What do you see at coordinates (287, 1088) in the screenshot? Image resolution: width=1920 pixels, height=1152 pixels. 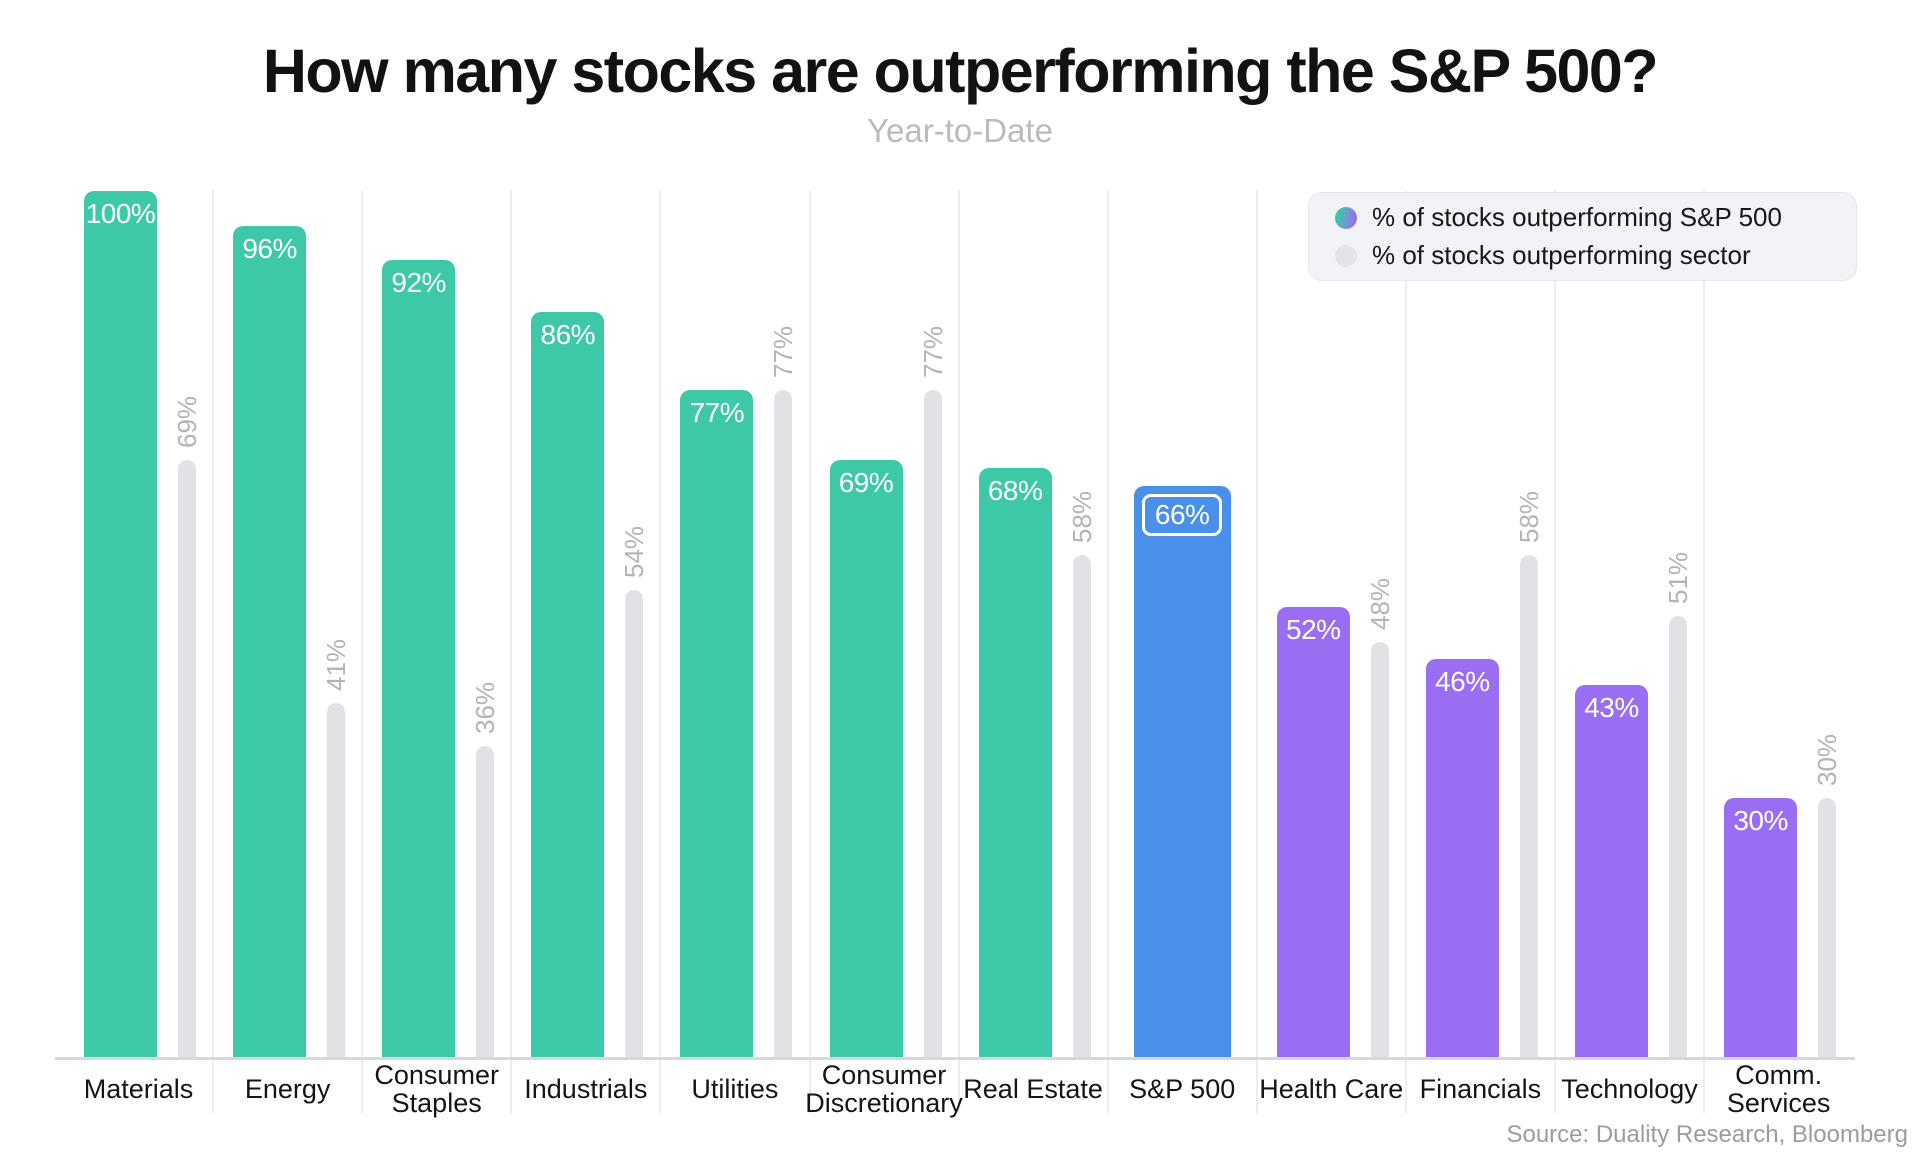 I see `axis-label-energy: Energy` at bounding box center [287, 1088].